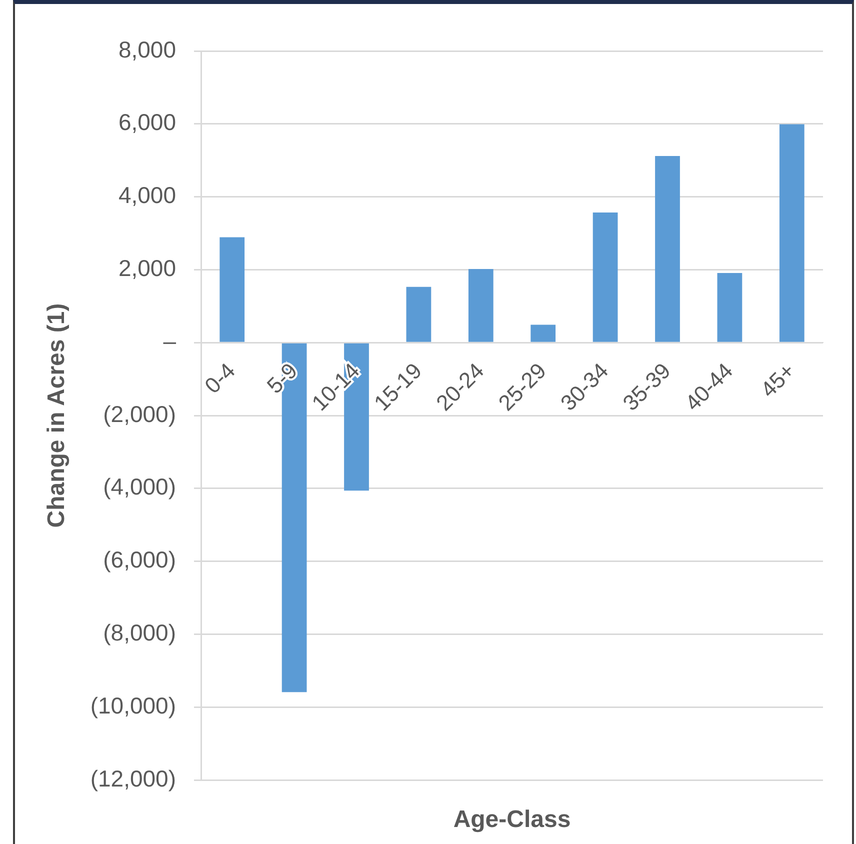 The image size is (856, 844). What do you see at coordinates (139, 487) in the screenshot?
I see `y-tick-label: (4,000)` at bounding box center [139, 487].